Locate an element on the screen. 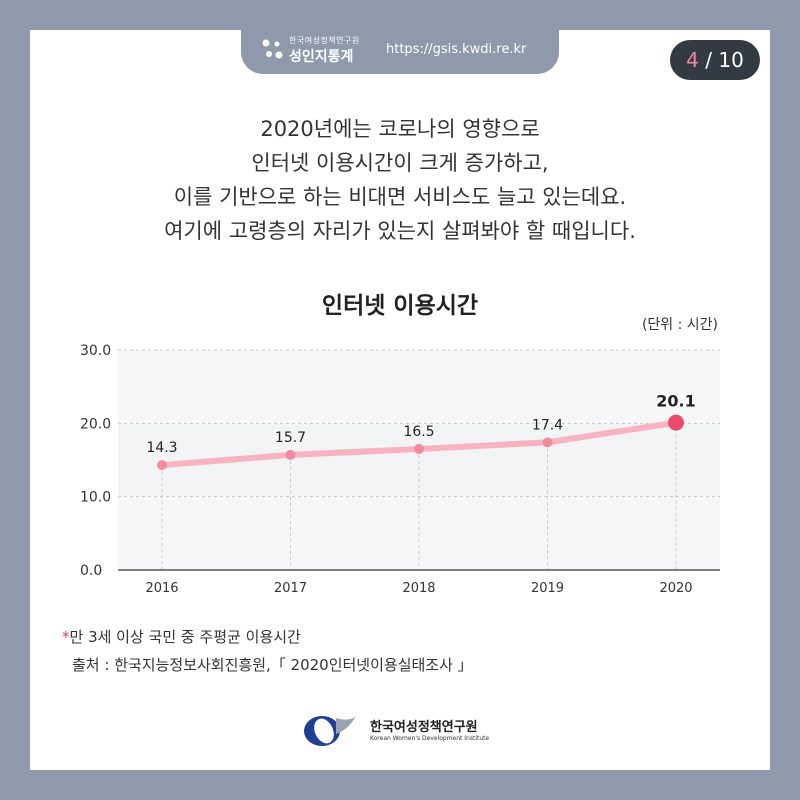  grid-band is located at coordinates (419, 387).